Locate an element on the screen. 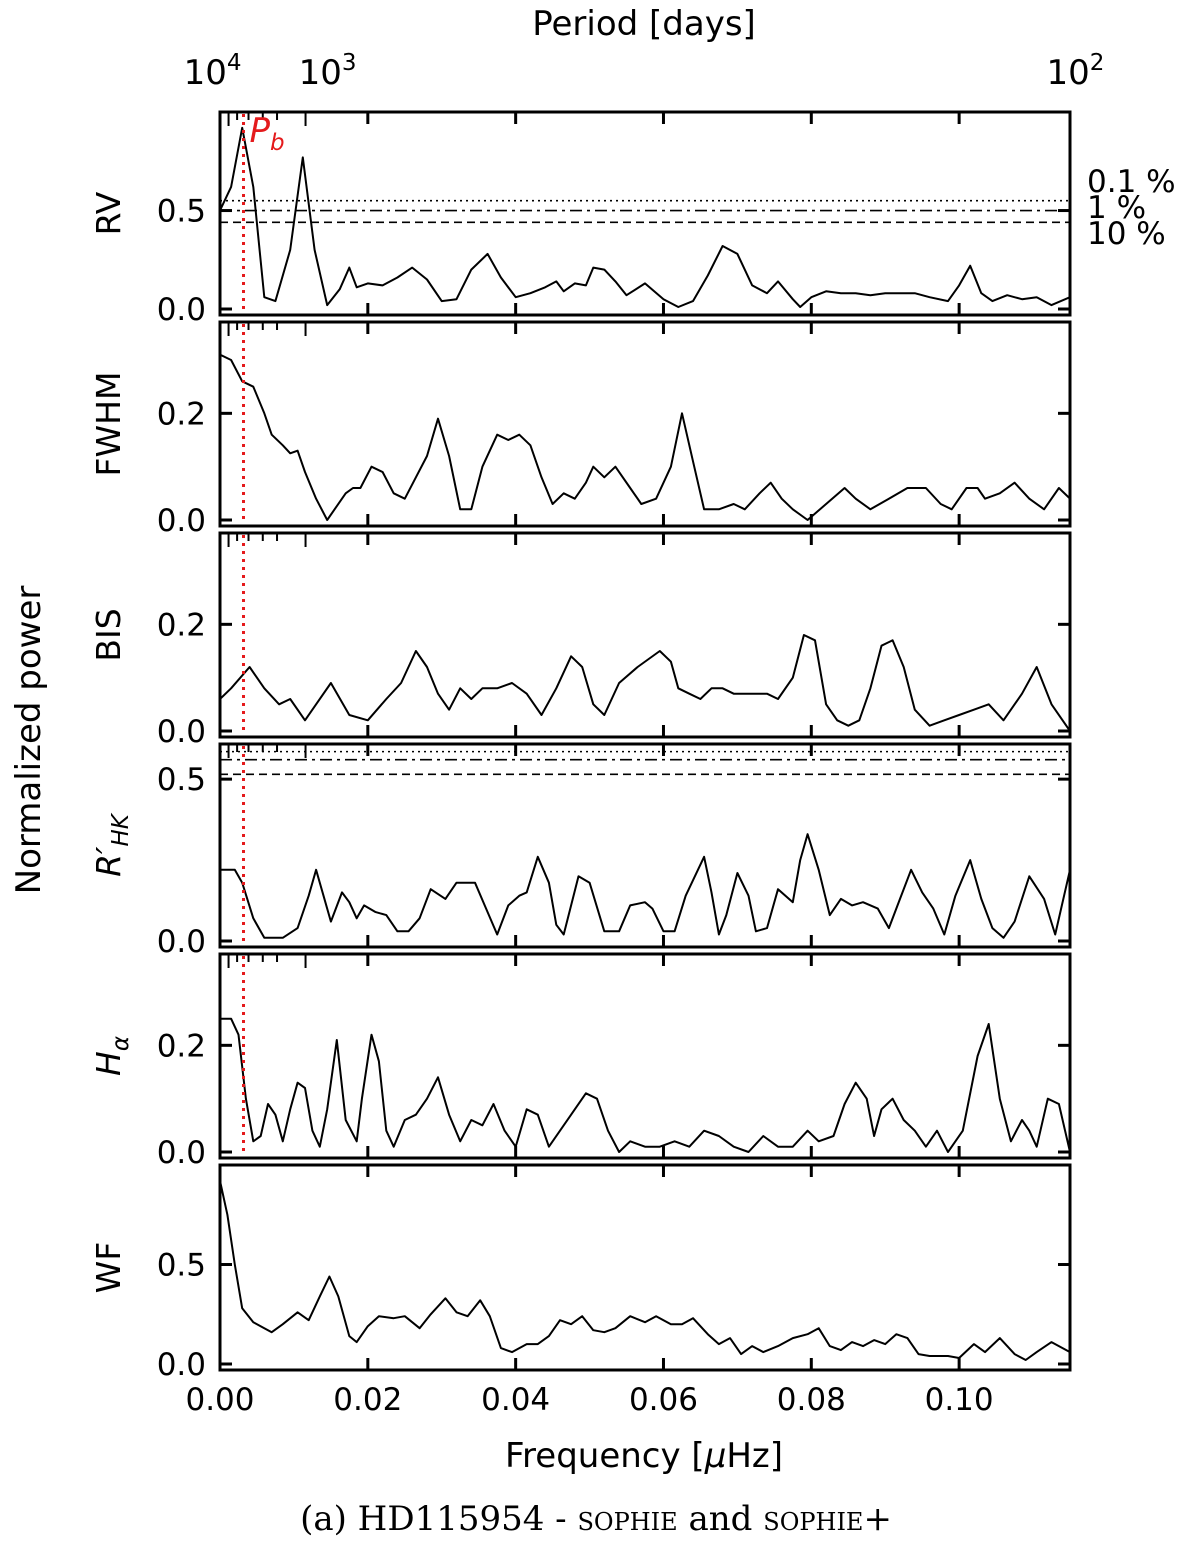 The image size is (1200, 1563). panel-label-base: R′ is located at coordinates (108, 861).